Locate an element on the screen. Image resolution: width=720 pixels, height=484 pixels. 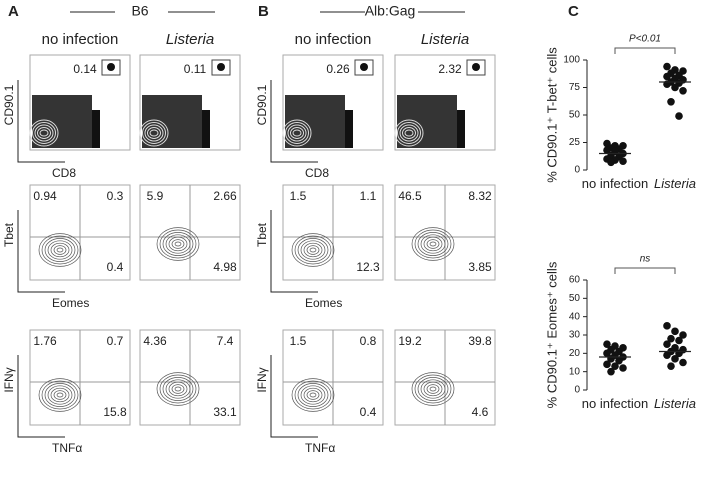
quadrant-value: 4.6 is located at coordinates (480, 412).